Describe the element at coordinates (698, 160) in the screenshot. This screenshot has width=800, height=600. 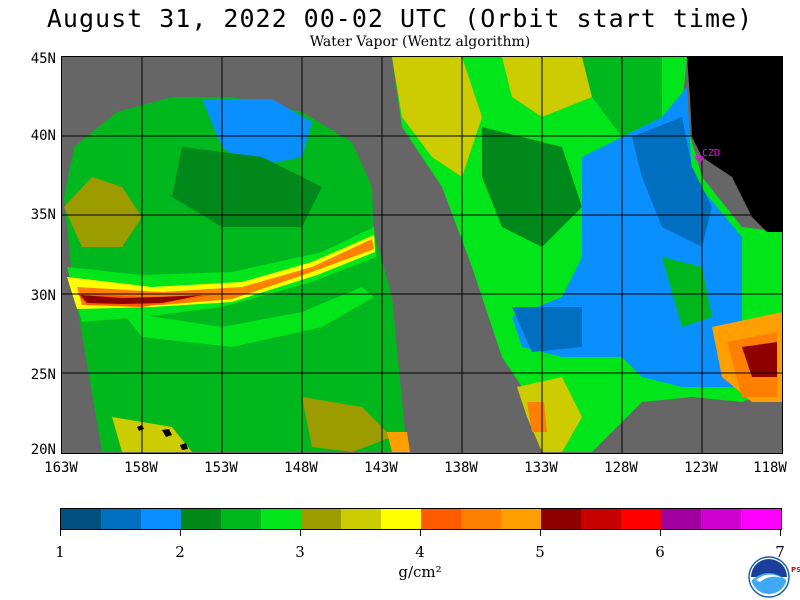
I see `station-marker` at that location.